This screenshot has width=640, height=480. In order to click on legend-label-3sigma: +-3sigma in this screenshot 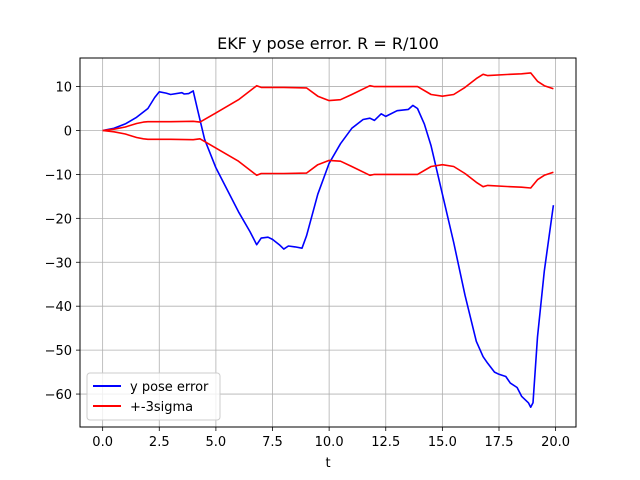, I will do `click(161, 407)`.